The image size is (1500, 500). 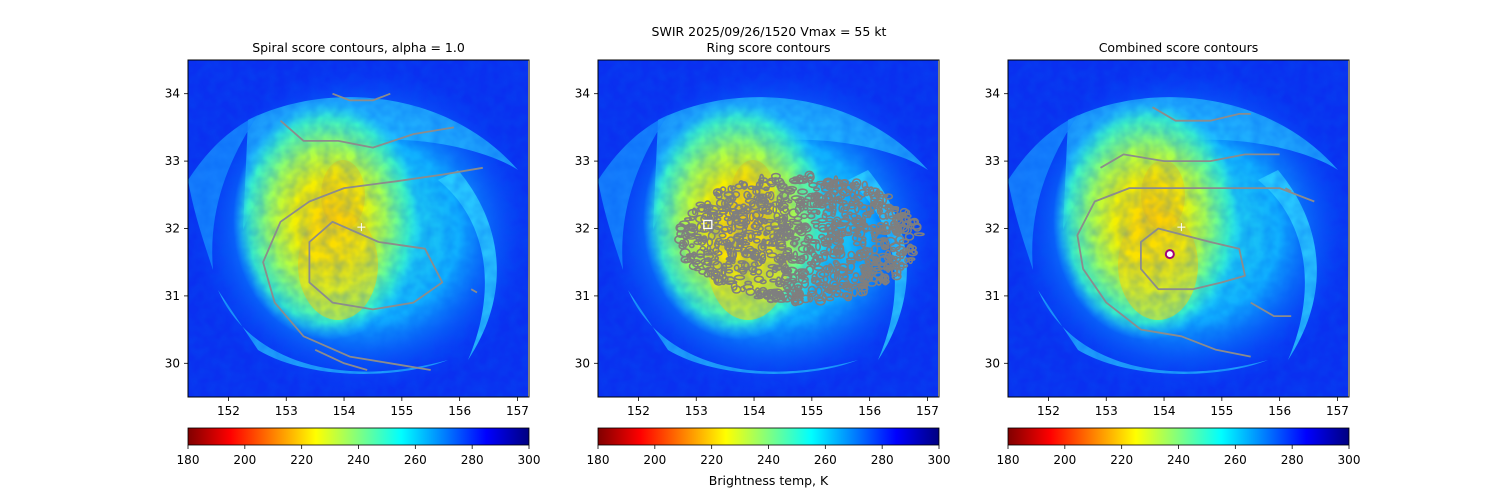 What do you see at coordinates (228, 411) in the screenshot?
I see `x-tick-label: 152` at bounding box center [228, 411].